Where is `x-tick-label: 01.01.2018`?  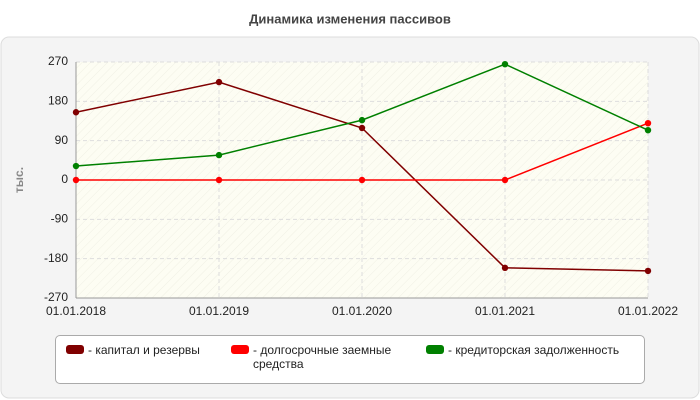 x-tick-label: 01.01.2018 is located at coordinates (76, 311).